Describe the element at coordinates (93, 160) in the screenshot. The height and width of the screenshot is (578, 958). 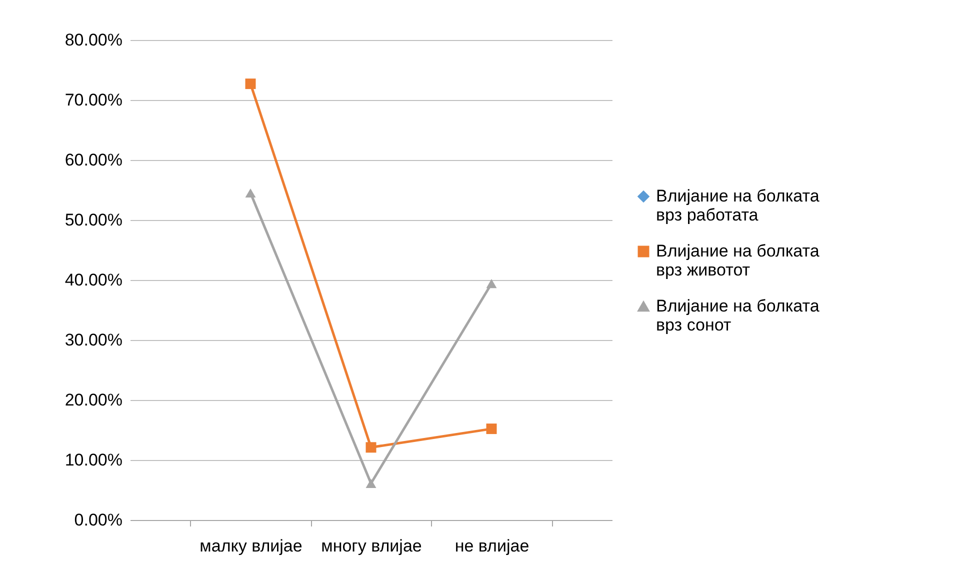
I see `y-tick-label: 60.00%` at that location.